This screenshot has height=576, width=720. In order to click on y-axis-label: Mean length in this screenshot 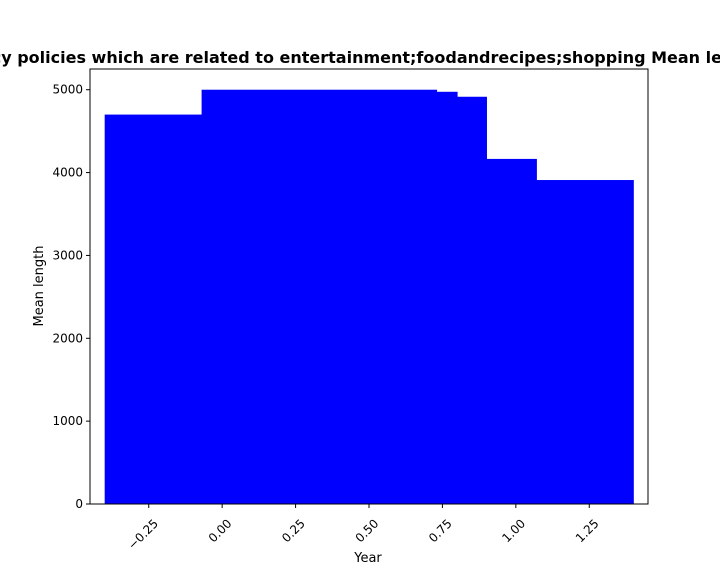, I will do `click(39, 286)`.